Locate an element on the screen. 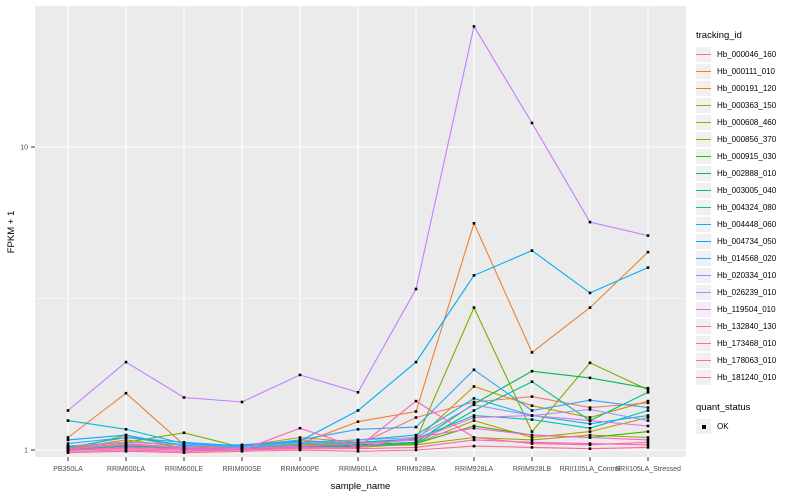 The width and height of the screenshot is (800, 500). legend-item-label: Hb_000608_460 is located at coordinates (747, 122).